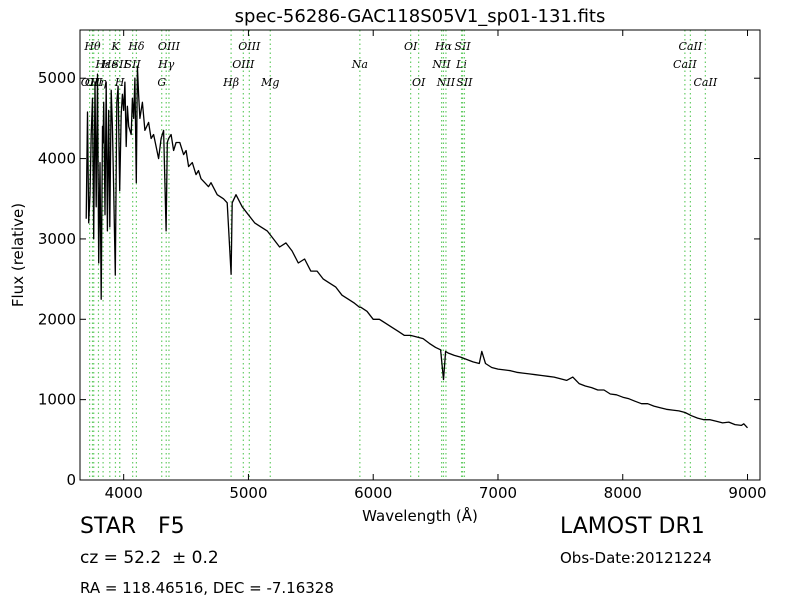 The width and height of the screenshot is (800, 600). What do you see at coordinates (124, 493) in the screenshot?
I see `x-tick-label: 4000` at bounding box center [124, 493].